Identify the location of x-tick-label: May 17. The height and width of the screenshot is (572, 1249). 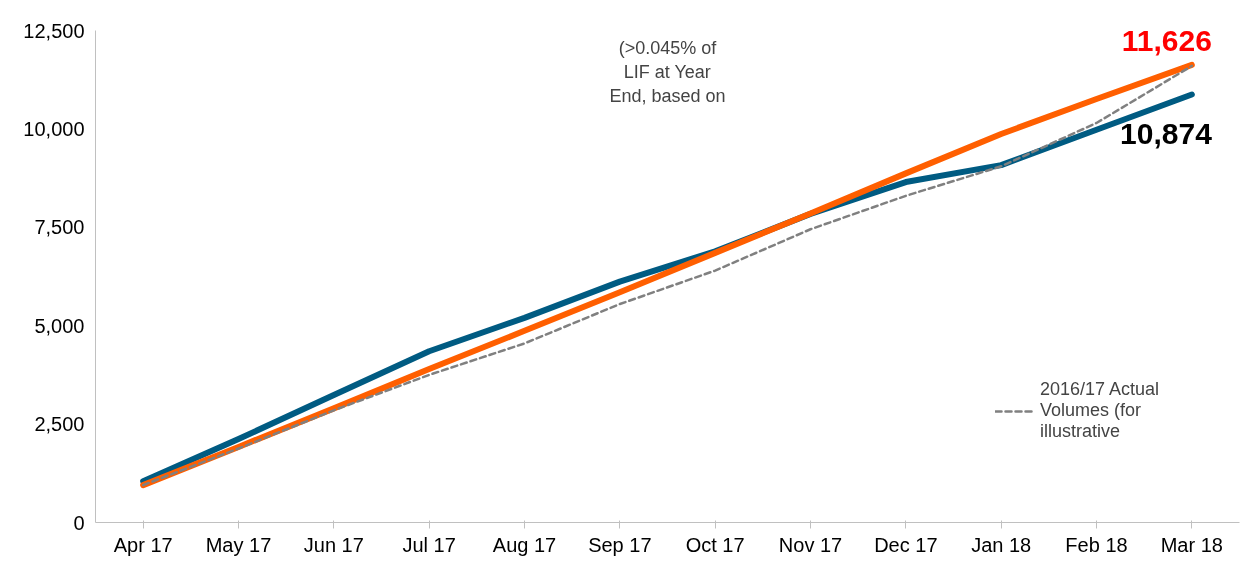
(238, 544).